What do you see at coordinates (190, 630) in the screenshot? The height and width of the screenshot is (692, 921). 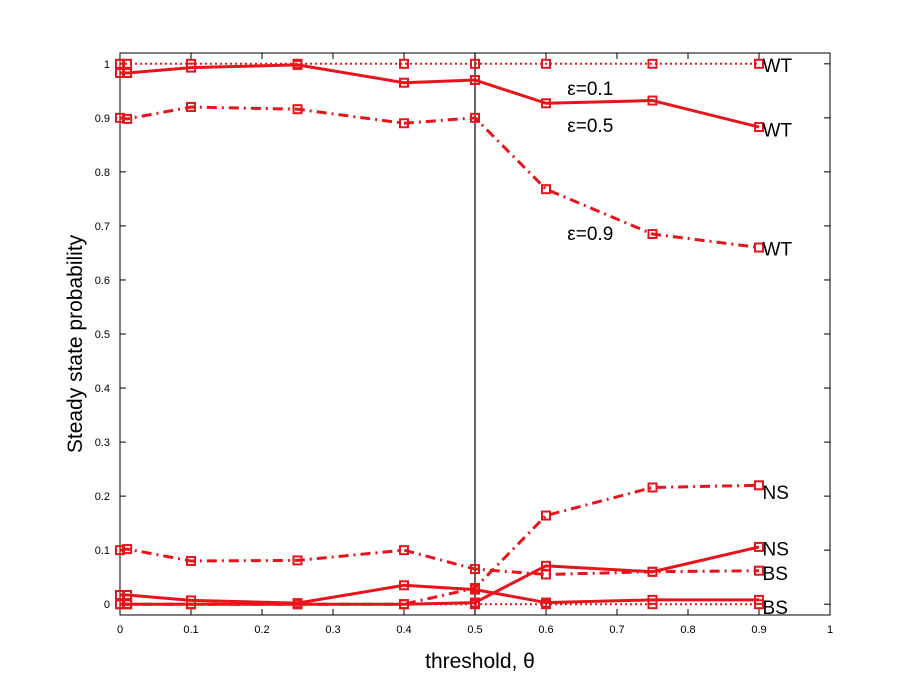 I see `x-tick-label: 0.1` at bounding box center [190, 630].